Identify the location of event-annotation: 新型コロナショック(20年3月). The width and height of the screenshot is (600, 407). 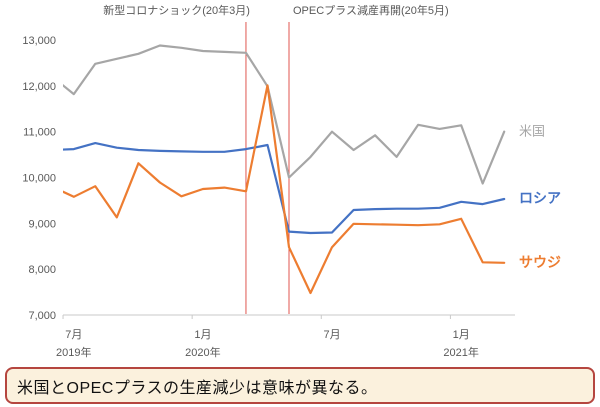
(176, 10).